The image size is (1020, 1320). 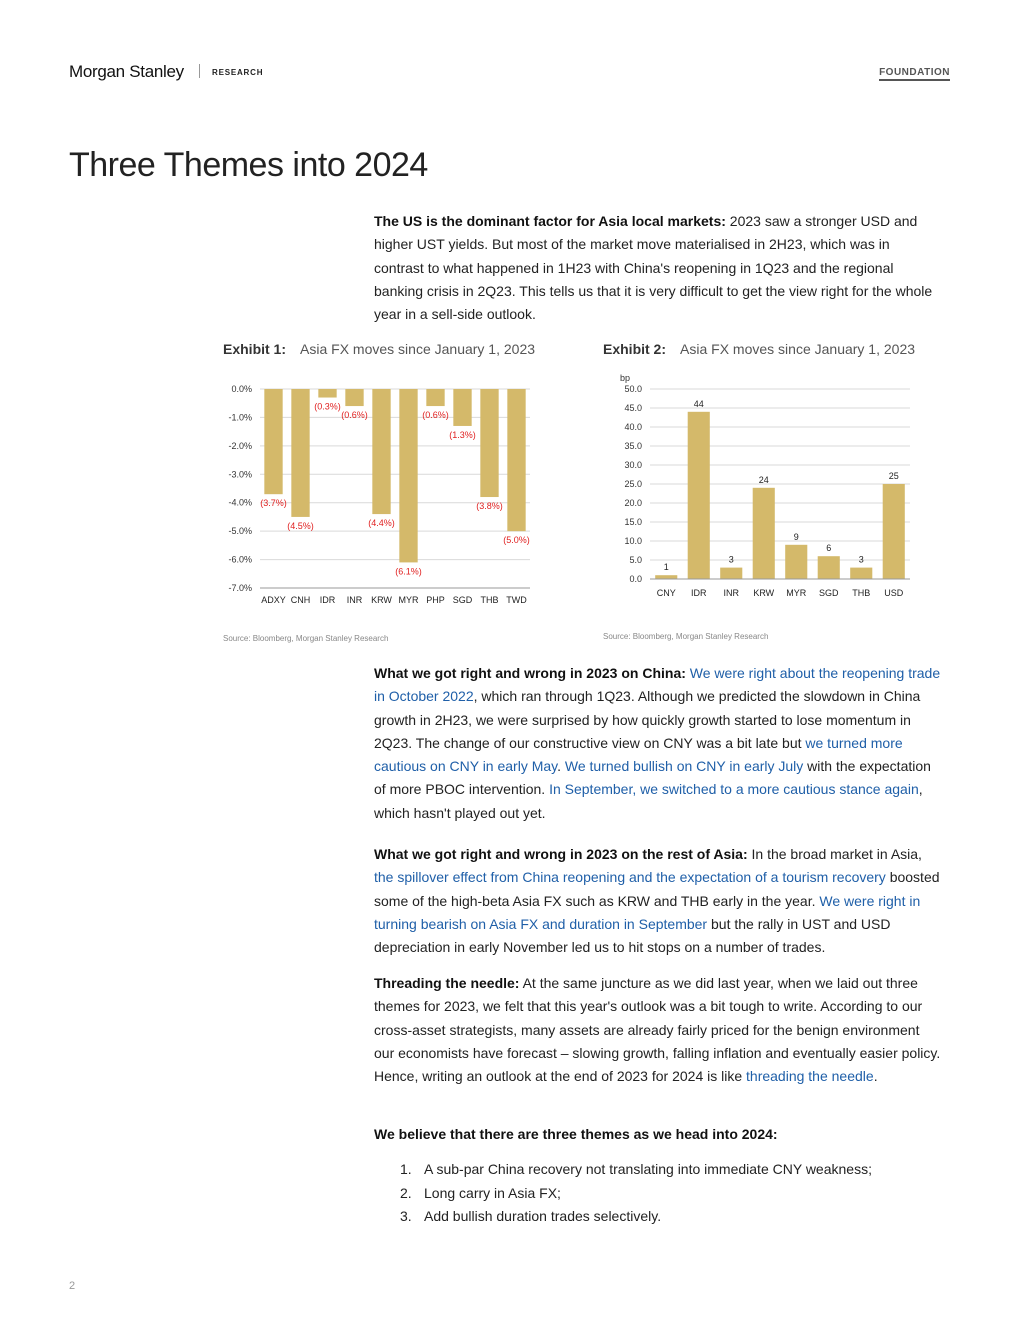 What do you see at coordinates (435, 600) in the screenshot?
I see `exhibit-1-category-label: PHP` at bounding box center [435, 600].